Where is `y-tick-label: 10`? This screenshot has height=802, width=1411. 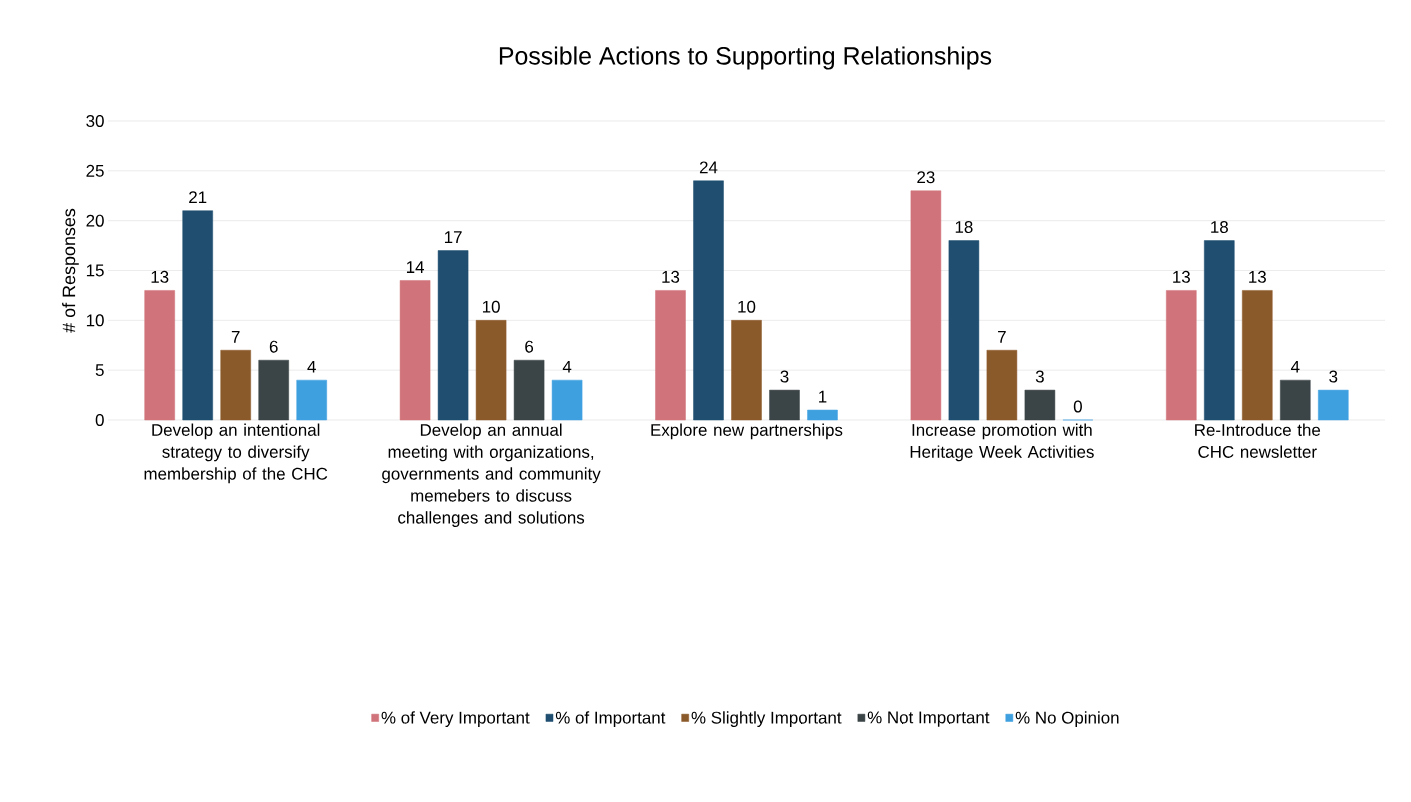
y-tick-label: 10 is located at coordinates (95, 320).